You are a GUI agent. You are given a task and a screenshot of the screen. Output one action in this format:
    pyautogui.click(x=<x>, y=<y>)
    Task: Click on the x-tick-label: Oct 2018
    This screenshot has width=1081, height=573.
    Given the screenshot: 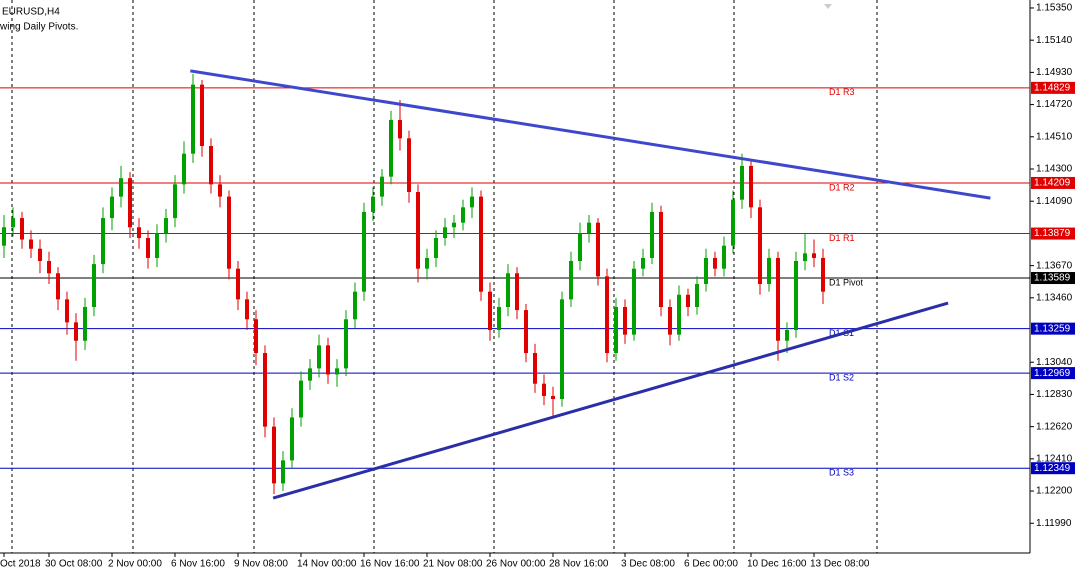 What is the action you would take?
    pyautogui.click(x=20, y=564)
    